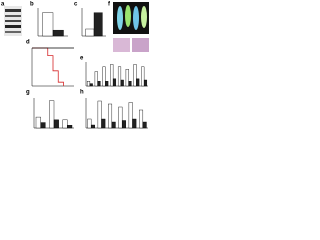 This screenshot has height=240, width=320. I want to click on panel-label: c, so click(76, 5).